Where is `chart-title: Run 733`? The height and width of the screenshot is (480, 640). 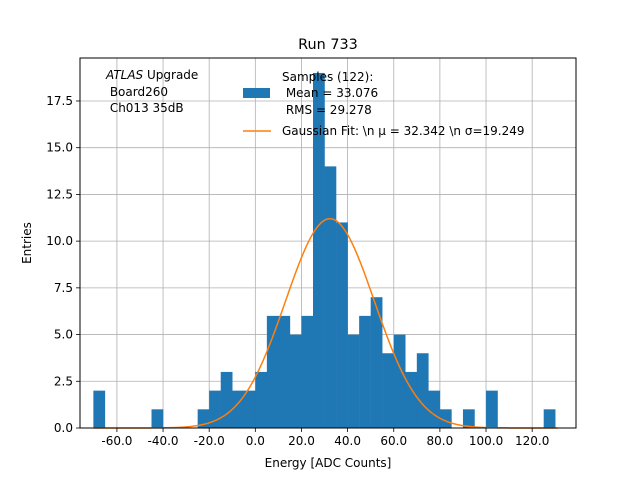
chart-title: Run 733 is located at coordinates (328, 45).